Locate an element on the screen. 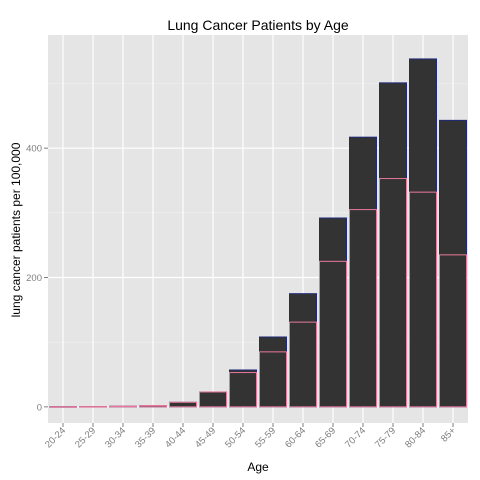 This screenshot has width=480, height=480. y-axis-ticks: 0 200 400 is located at coordinates (37, 278).